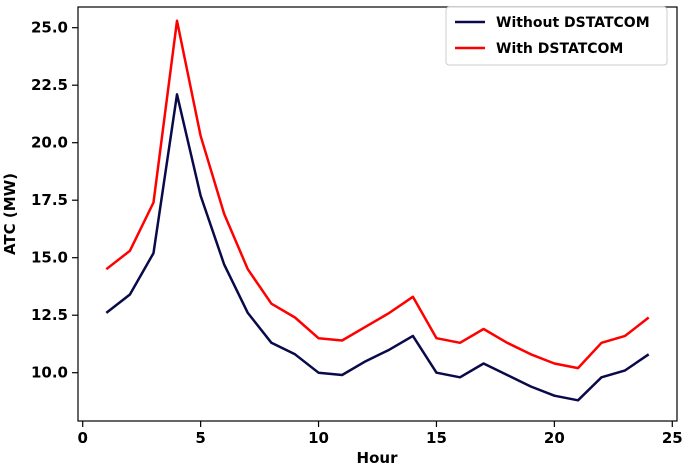 Image resolution: width=685 pixels, height=470 pixels. I want to click on y-axis-label: ATC (MW), so click(10, 214).